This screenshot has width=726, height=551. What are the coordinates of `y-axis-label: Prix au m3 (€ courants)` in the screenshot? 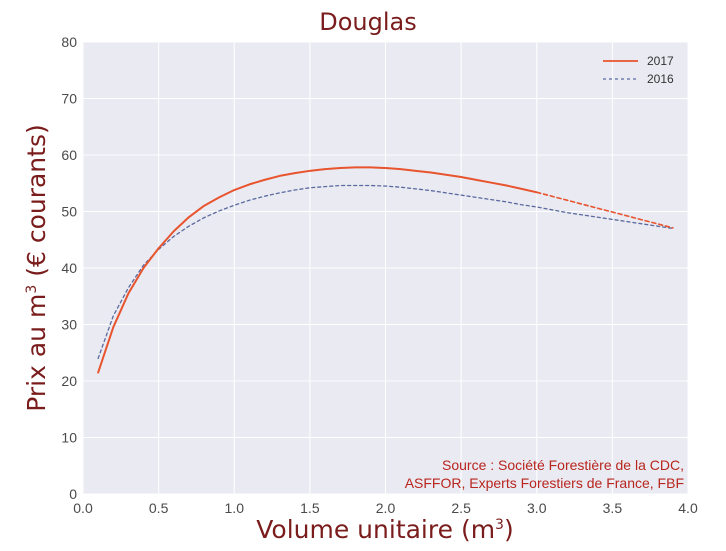 It's located at (36, 267).